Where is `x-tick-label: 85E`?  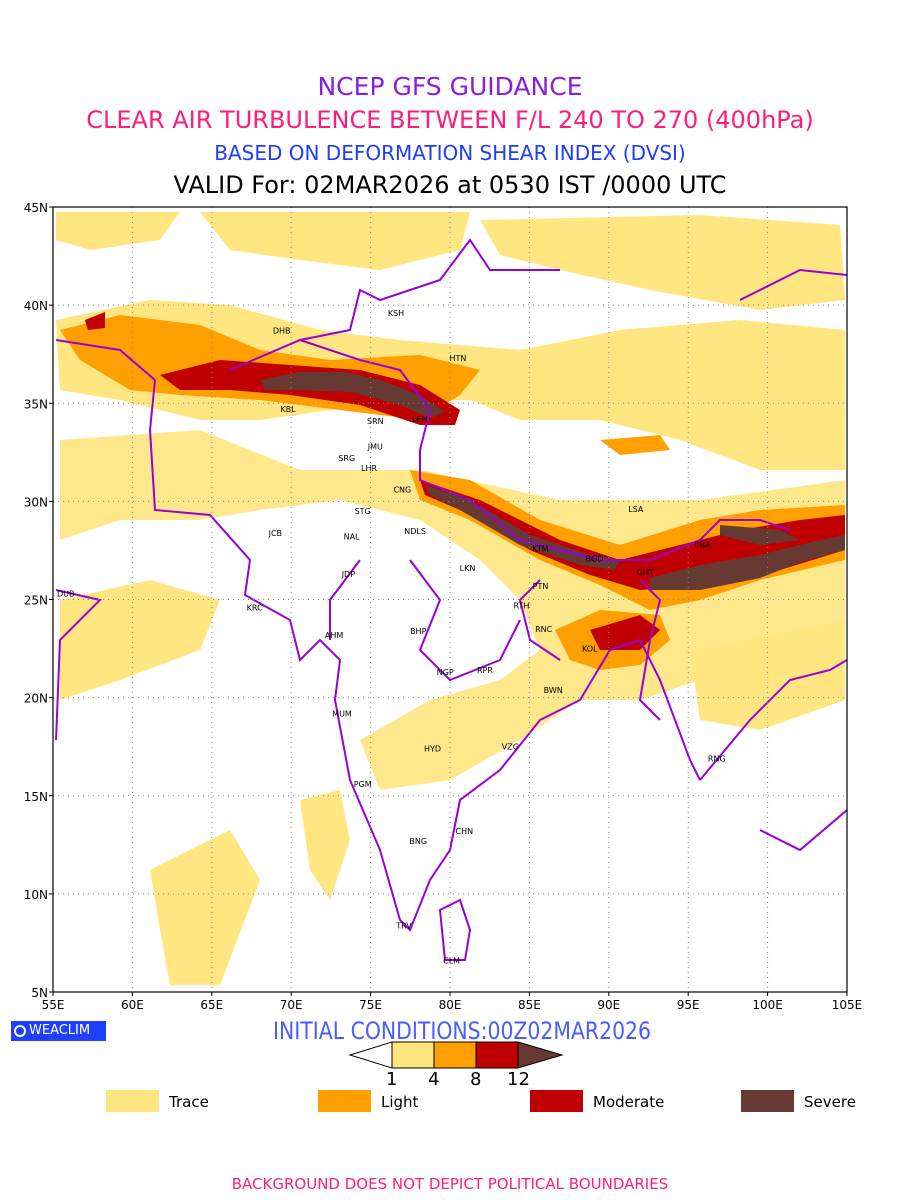 x-tick-label: 85E is located at coordinates (529, 1005).